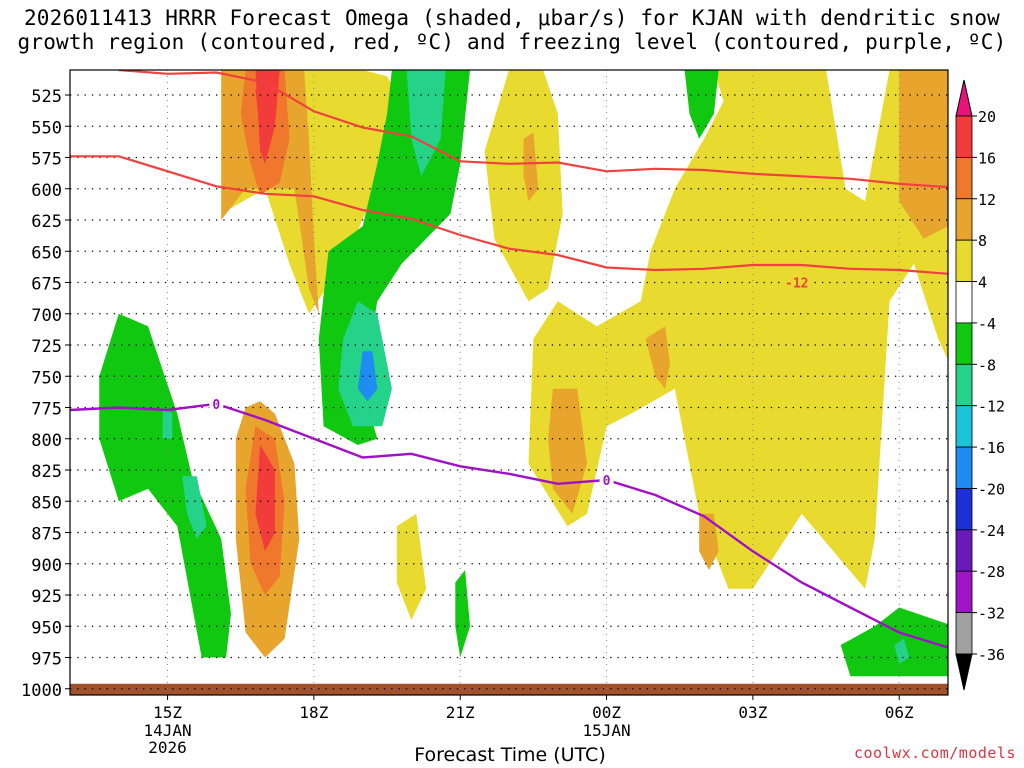  I want to click on colorbar: 20 16 12 8 4 -4 -8 -12 -16 -20 -24 -28 -32 -36, so click(980, 385).